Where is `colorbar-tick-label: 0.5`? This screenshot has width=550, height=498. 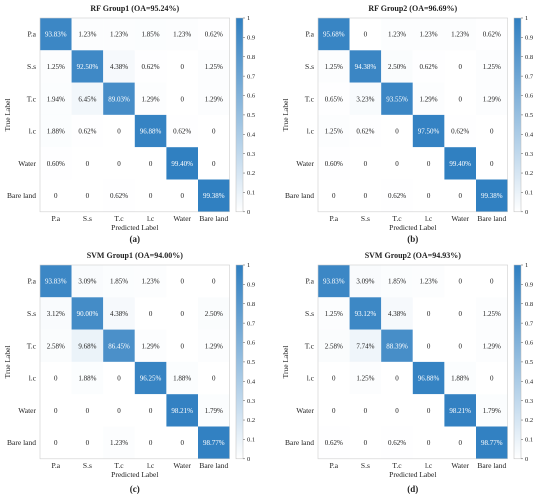
colorbar-tick-label: 0.5 is located at coordinates (529, 115).